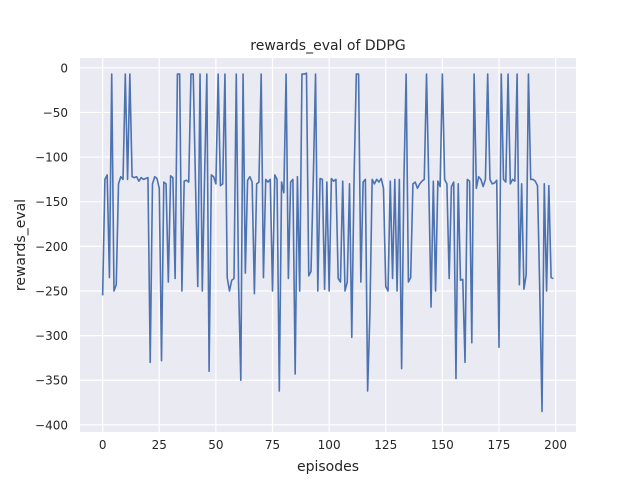  What do you see at coordinates (51, 425) in the screenshot?
I see `y-tick-label: −400` at bounding box center [51, 425].